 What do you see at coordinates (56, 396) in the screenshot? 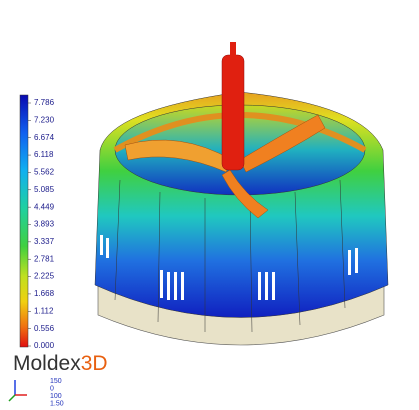
I see `info-value: 100` at bounding box center [56, 396].